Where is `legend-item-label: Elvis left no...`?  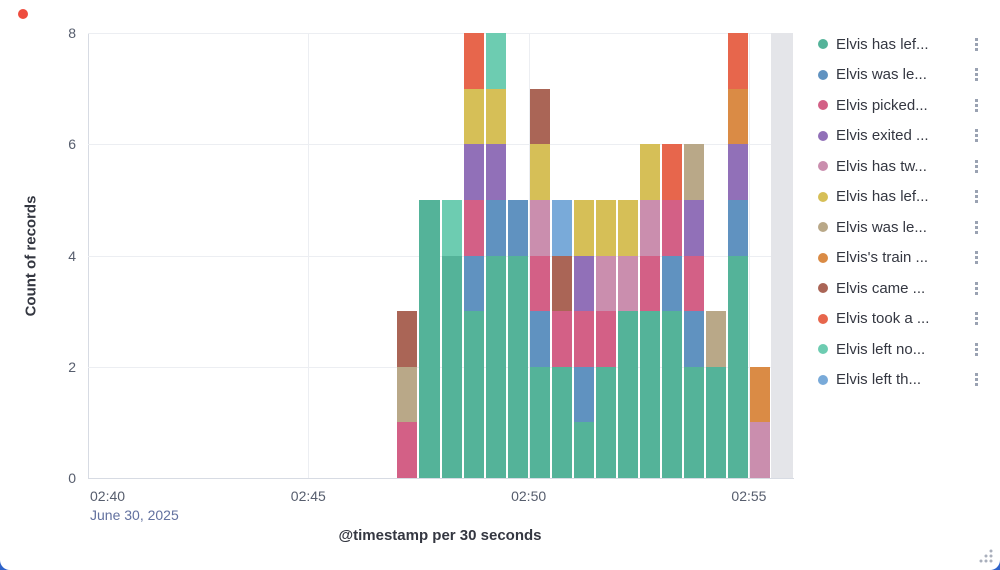 legend-item-label: Elvis left no... is located at coordinates (881, 349).